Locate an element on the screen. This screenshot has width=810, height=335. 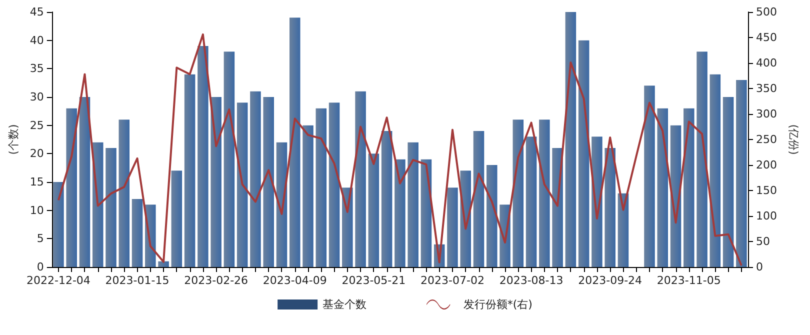
y2-tick-label: 0 is located at coordinates (759, 267).